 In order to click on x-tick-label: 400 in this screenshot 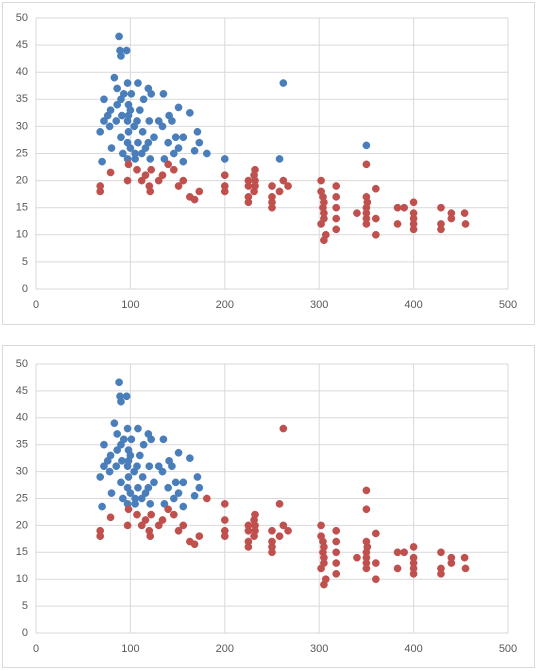, I will do `click(413, 649)`.